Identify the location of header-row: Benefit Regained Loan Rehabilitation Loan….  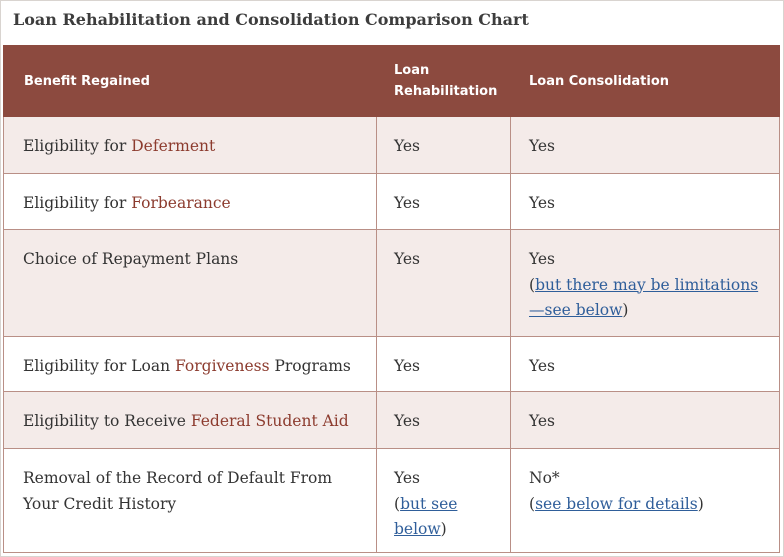
(391, 81).